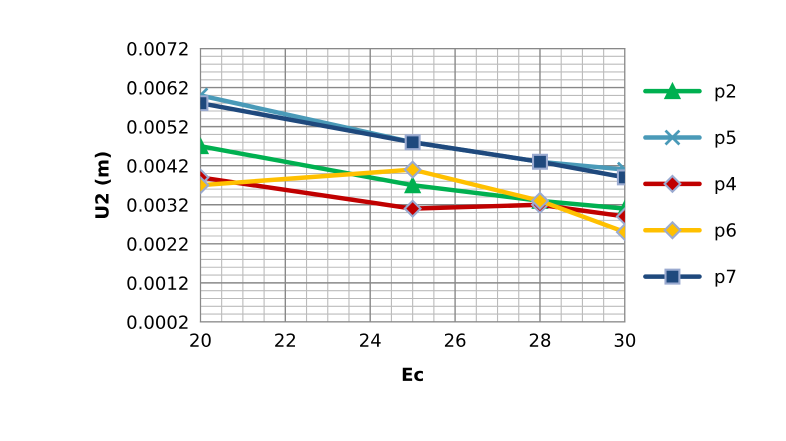  Describe the element at coordinates (726, 93) in the screenshot. I see `legend-label: p2` at that location.